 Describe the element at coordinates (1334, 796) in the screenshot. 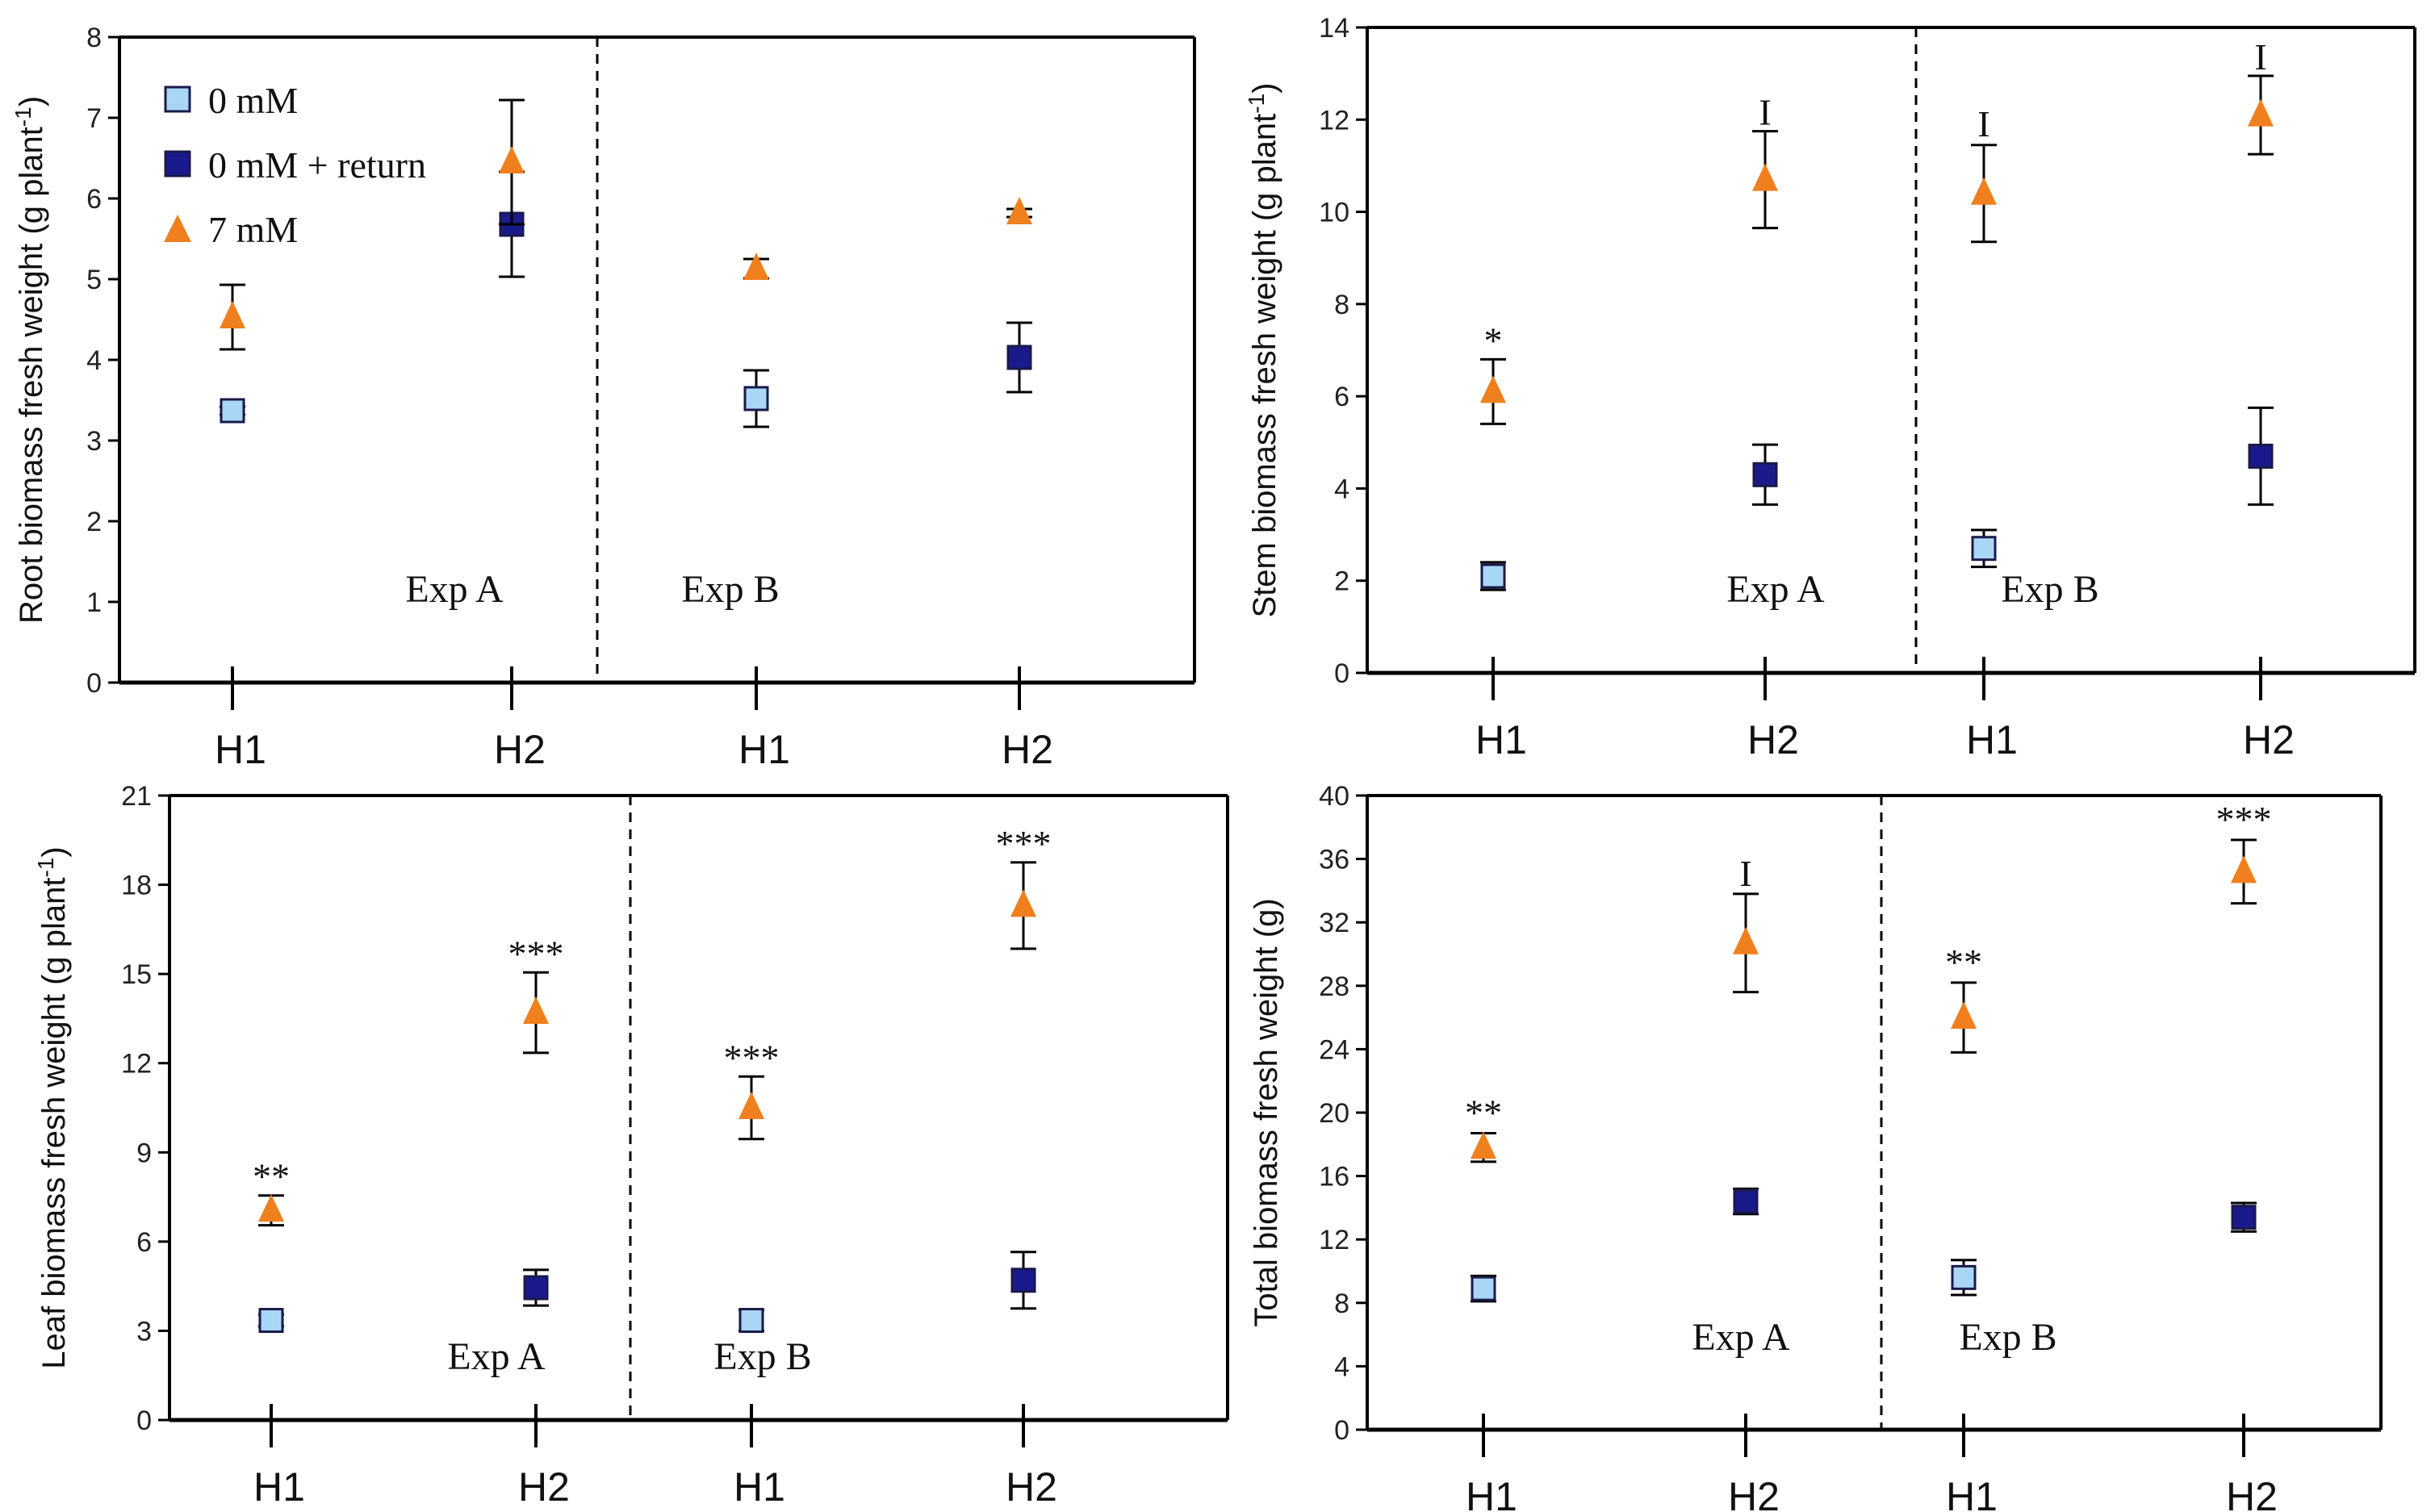

I see `y-tick-label: 40` at that location.